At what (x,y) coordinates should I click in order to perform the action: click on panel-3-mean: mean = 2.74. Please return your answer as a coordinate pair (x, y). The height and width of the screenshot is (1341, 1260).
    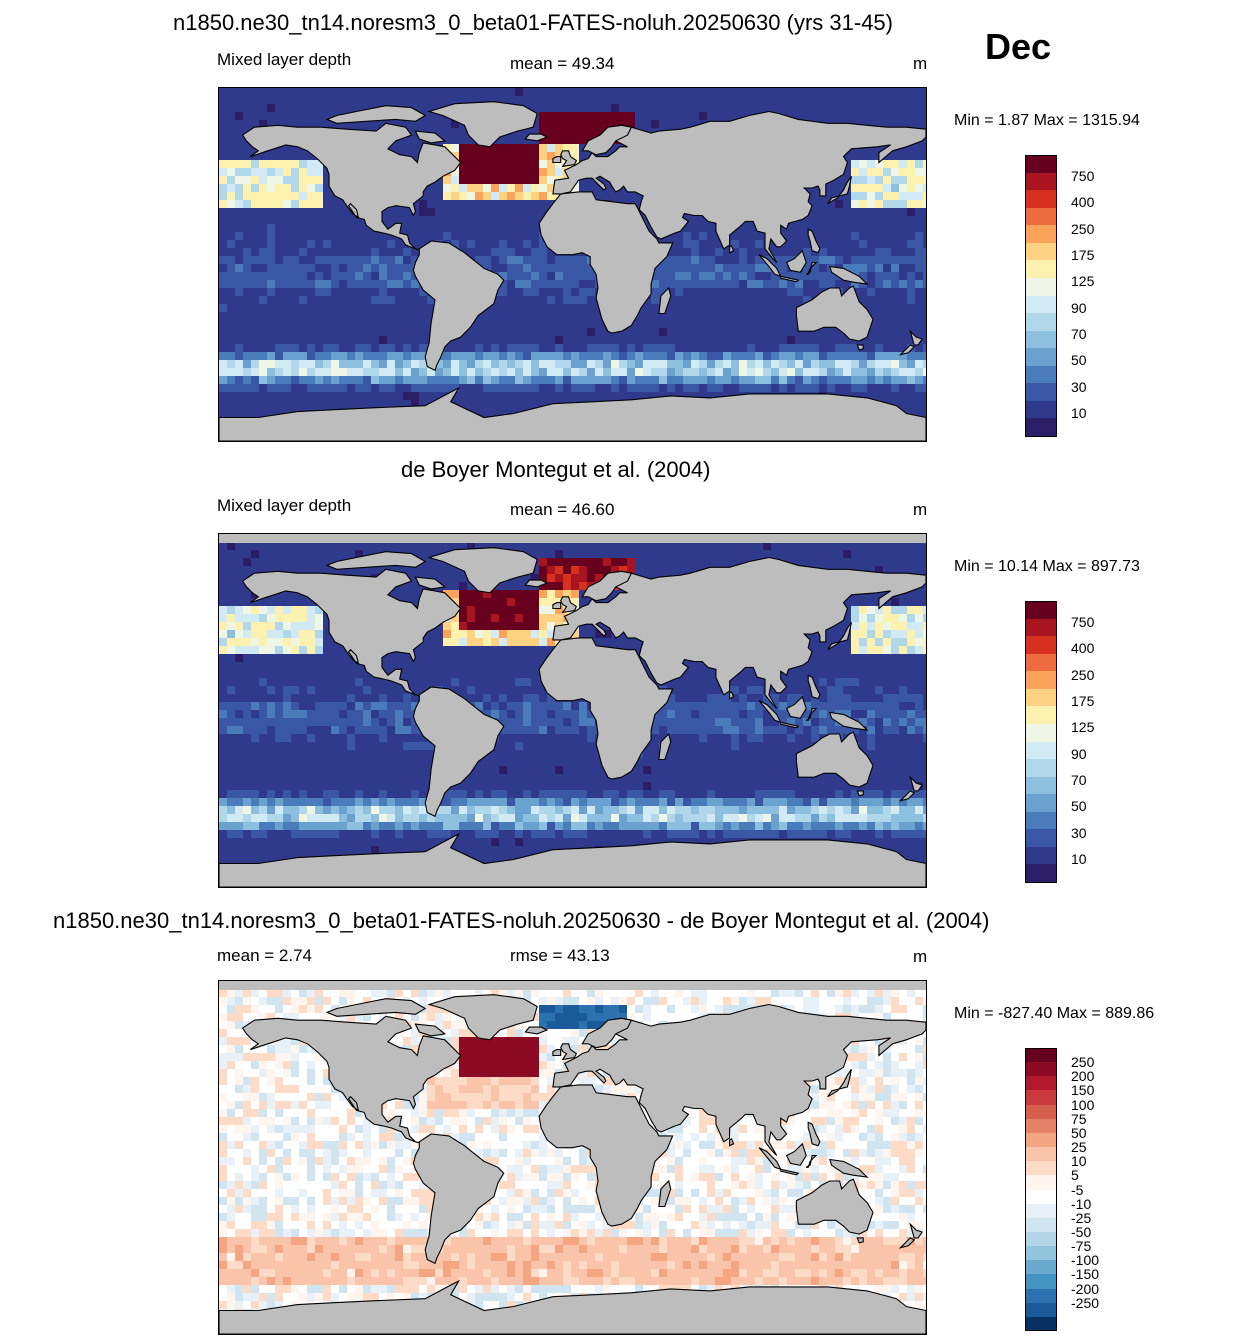
    Looking at the image, I should click on (264, 955).